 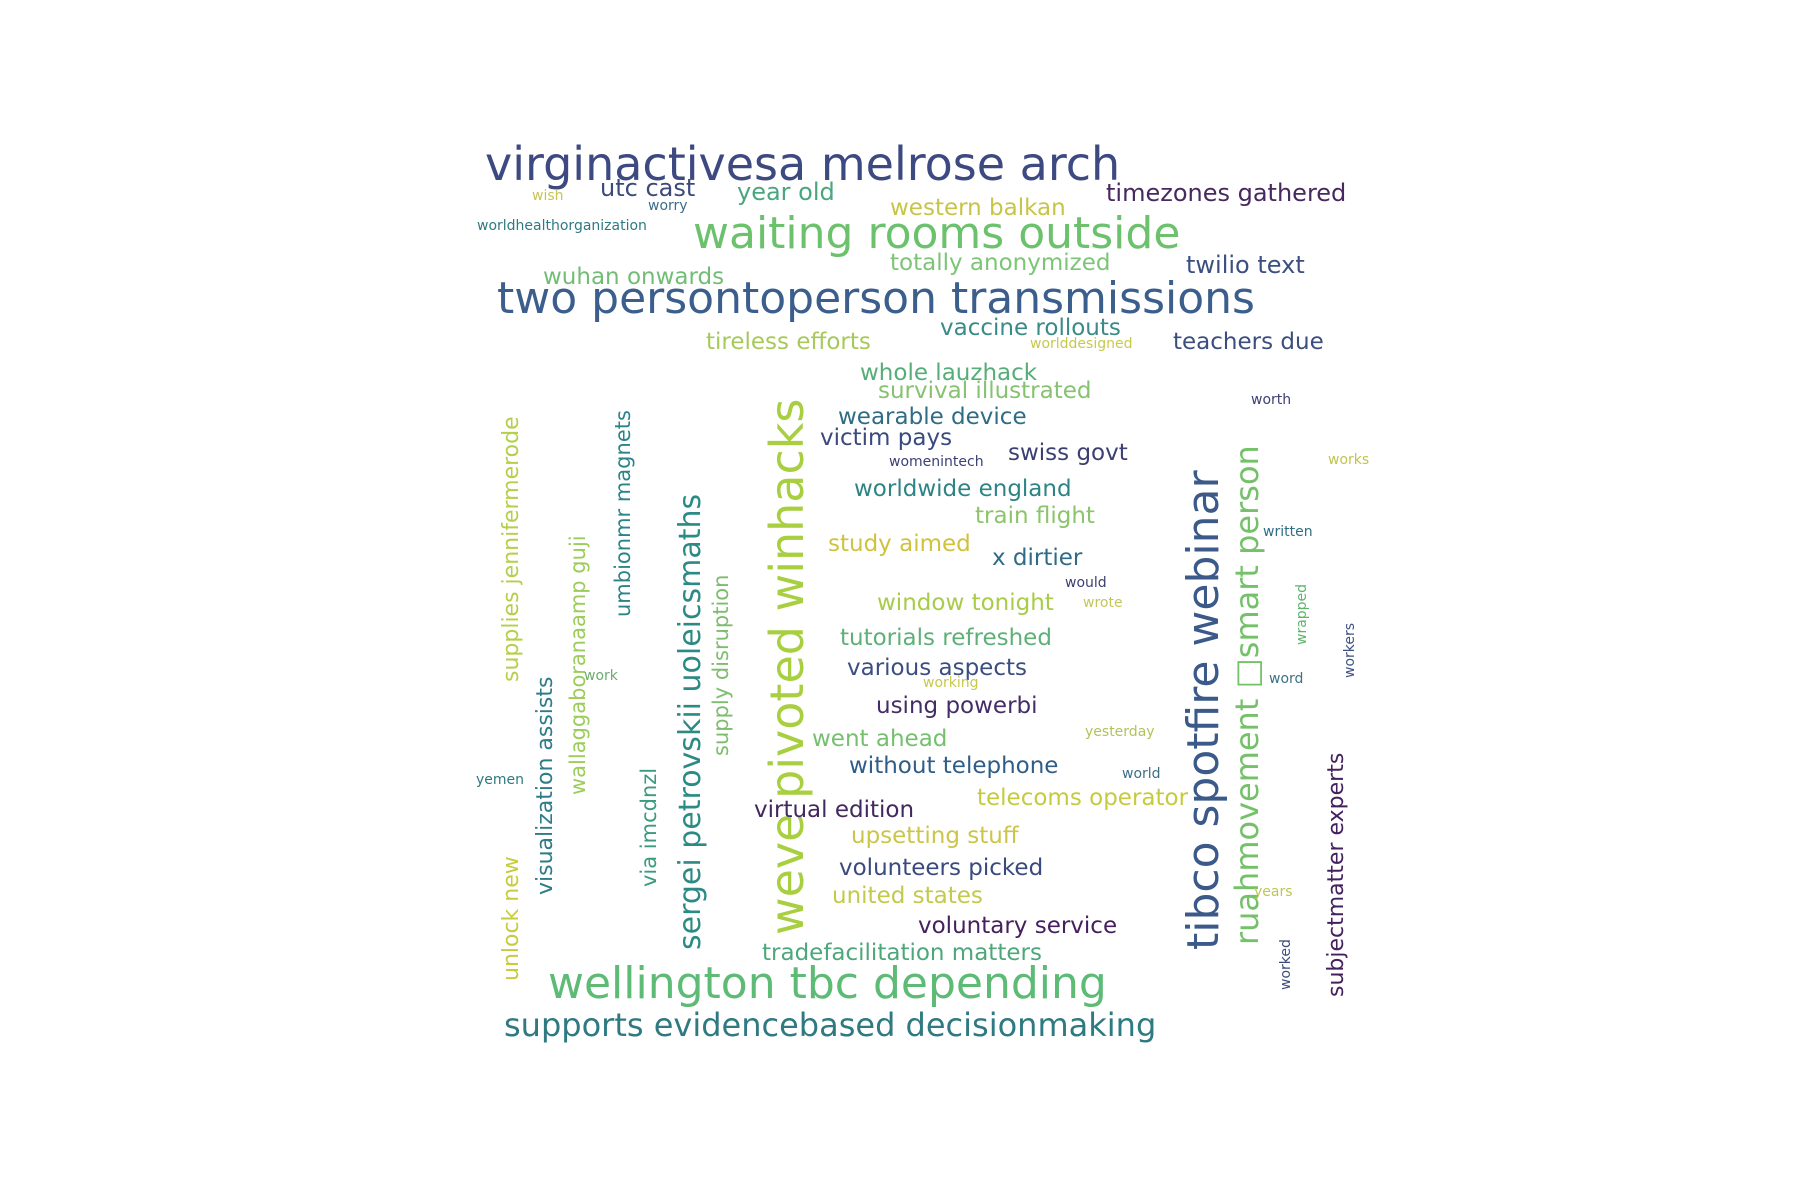 I want to click on word: years, so click(x=1273, y=892).